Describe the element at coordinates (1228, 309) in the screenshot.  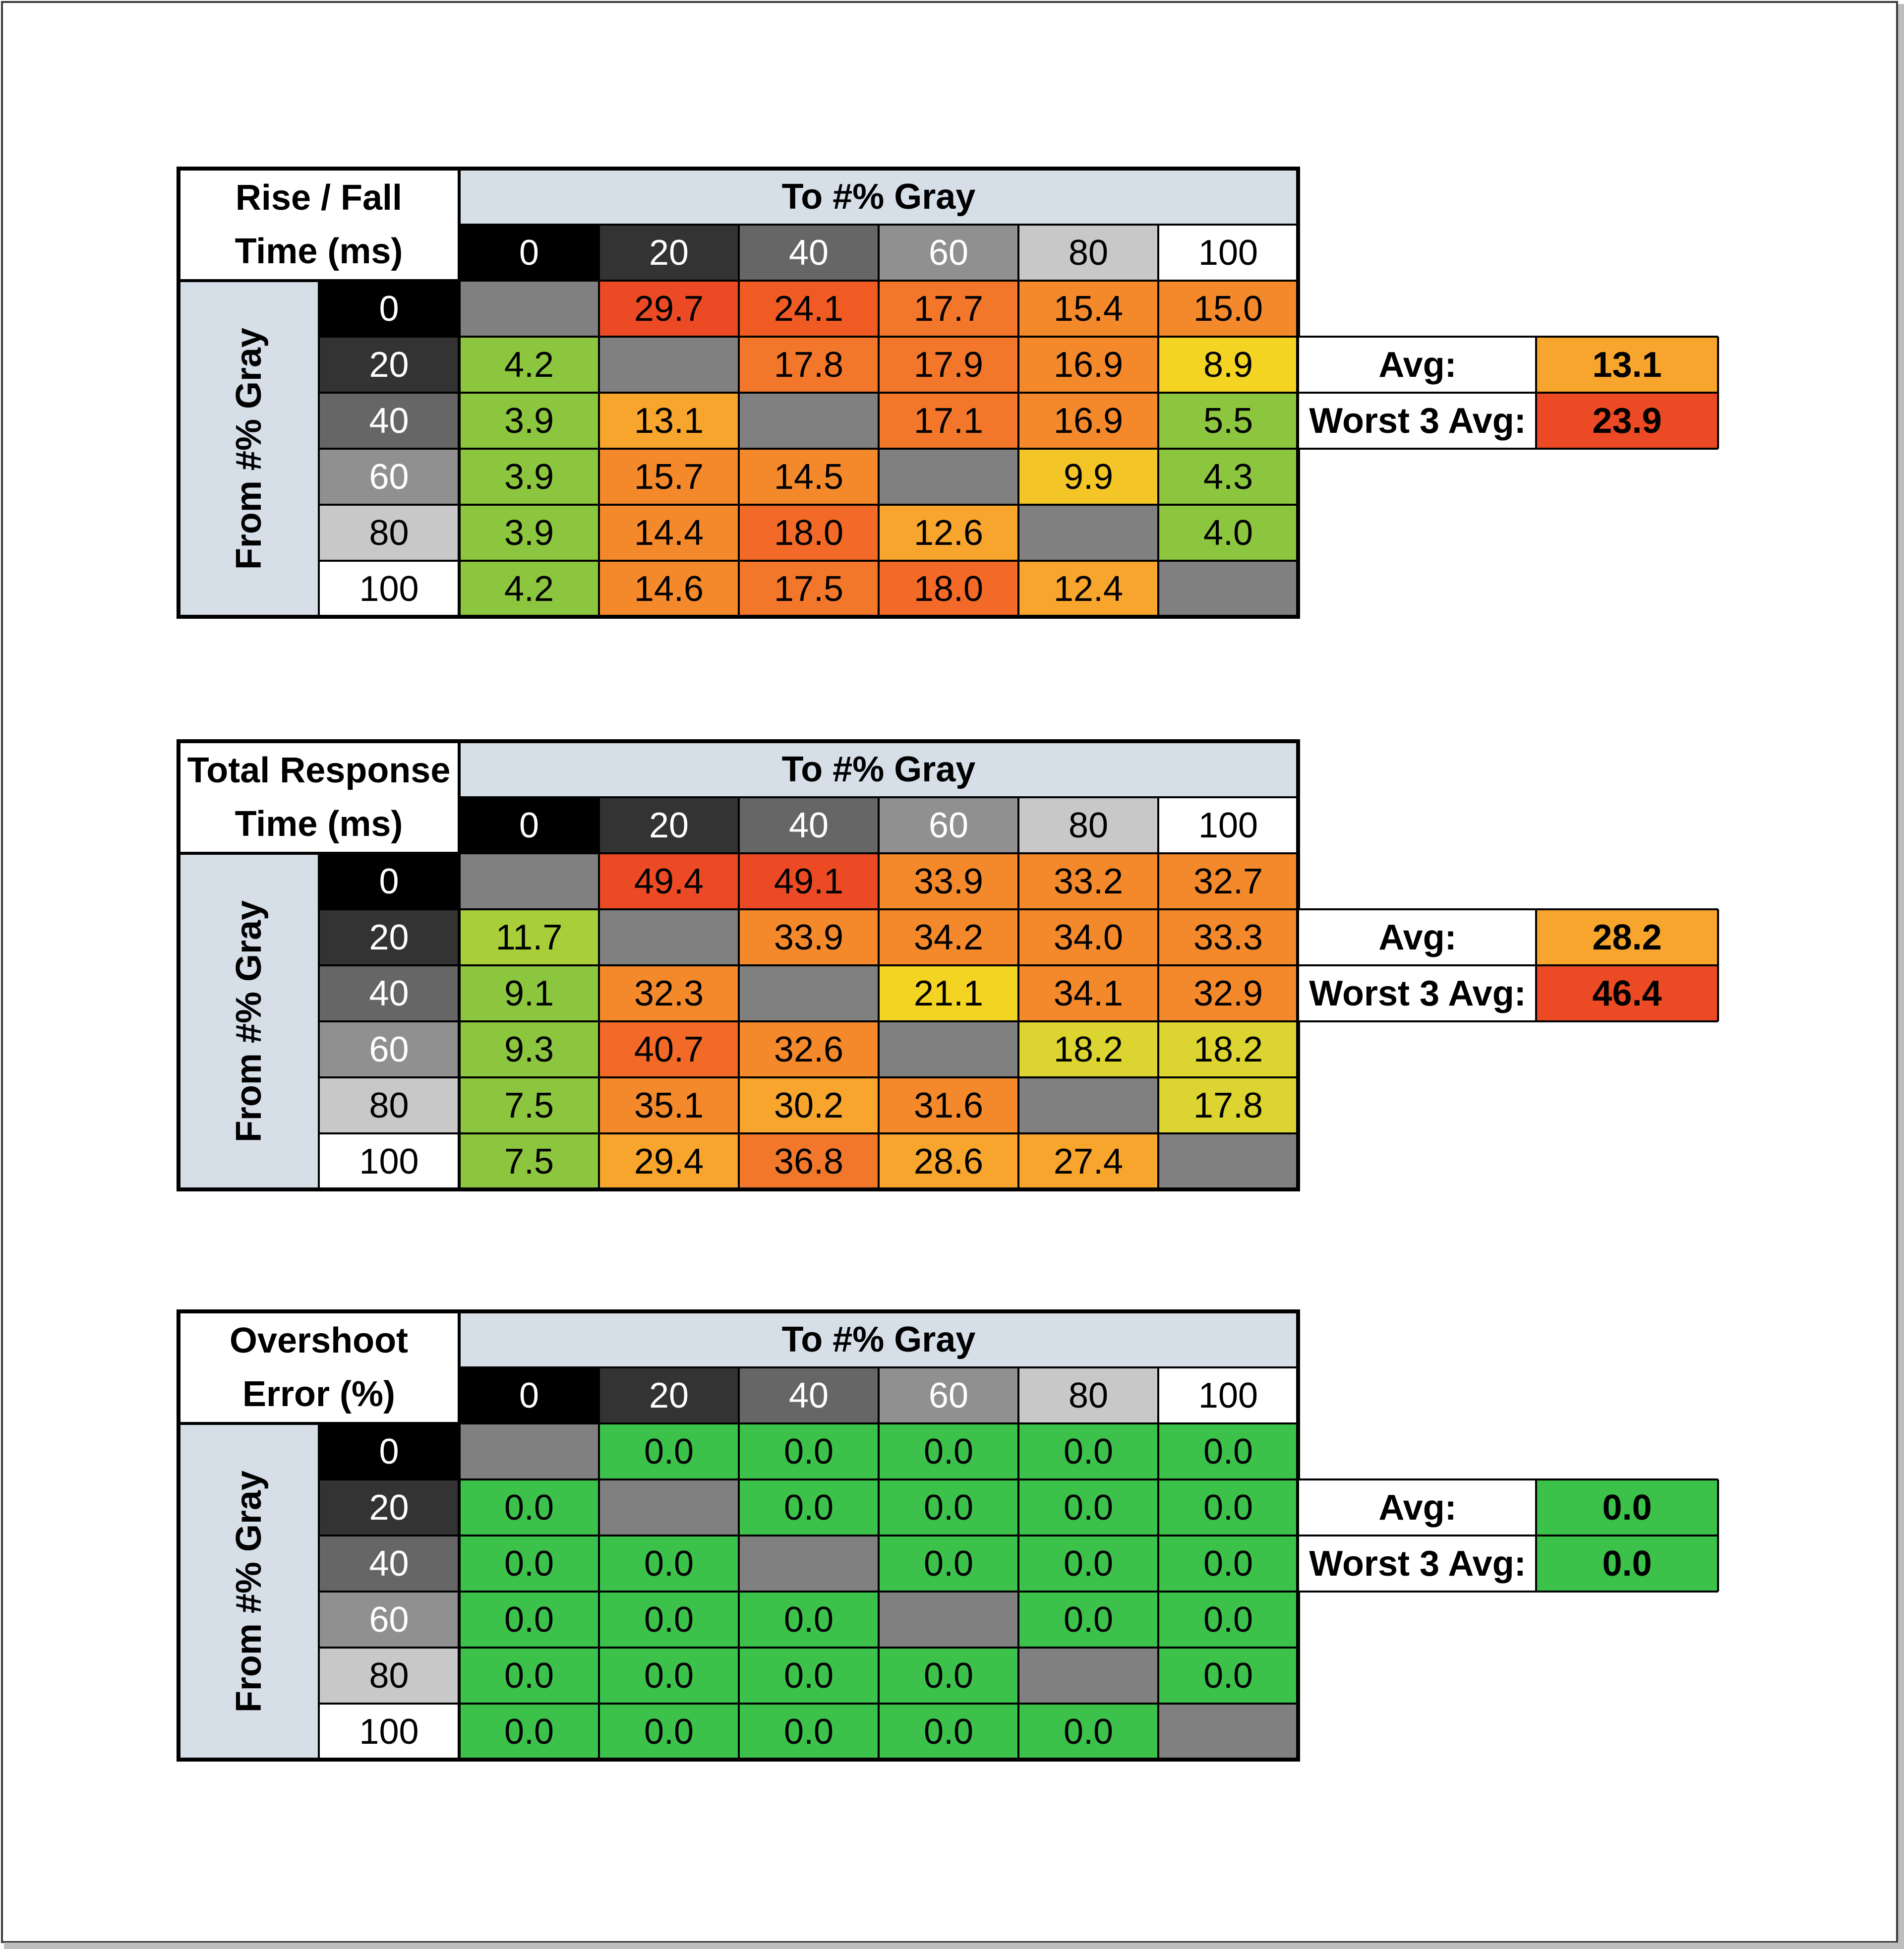
I see `heatmap-cell: 15.0` at that location.